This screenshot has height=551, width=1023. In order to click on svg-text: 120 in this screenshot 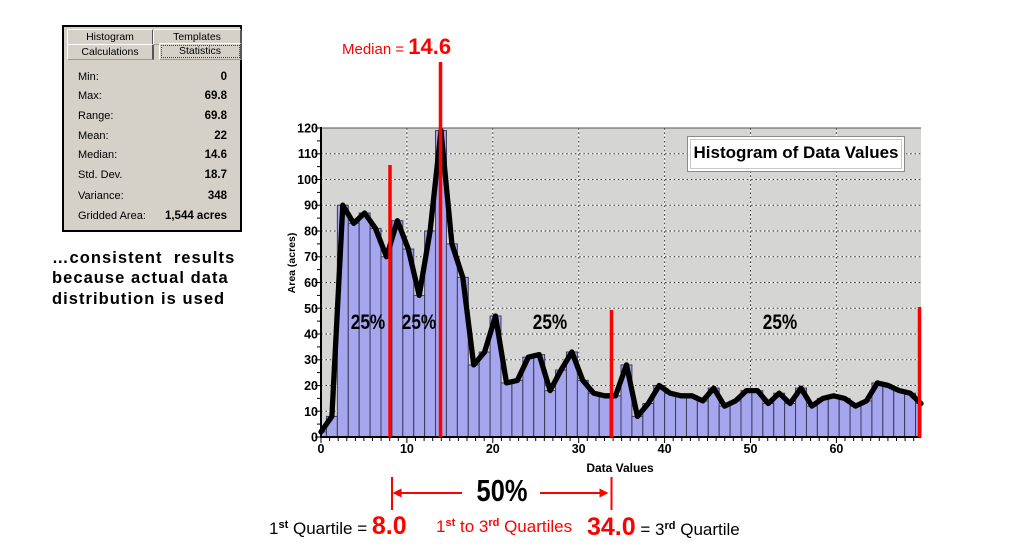, I will do `click(307, 129)`.